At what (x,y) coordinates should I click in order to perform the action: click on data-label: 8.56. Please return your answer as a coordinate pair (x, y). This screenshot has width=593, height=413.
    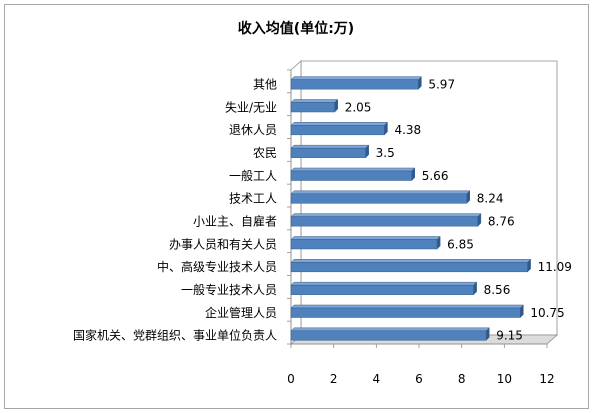
    Looking at the image, I should click on (497, 290).